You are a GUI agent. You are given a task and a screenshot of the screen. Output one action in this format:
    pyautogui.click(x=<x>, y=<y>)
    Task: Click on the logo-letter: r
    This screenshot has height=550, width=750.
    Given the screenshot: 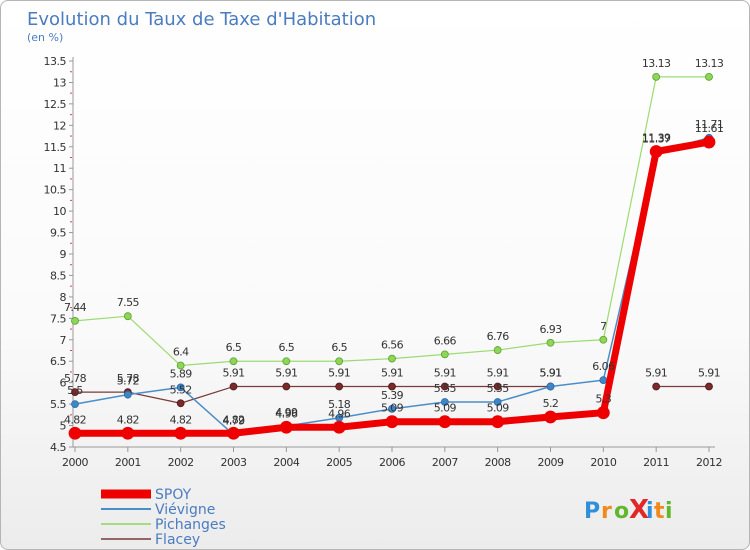 What is the action you would take?
    pyautogui.click(x=606, y=511)
    